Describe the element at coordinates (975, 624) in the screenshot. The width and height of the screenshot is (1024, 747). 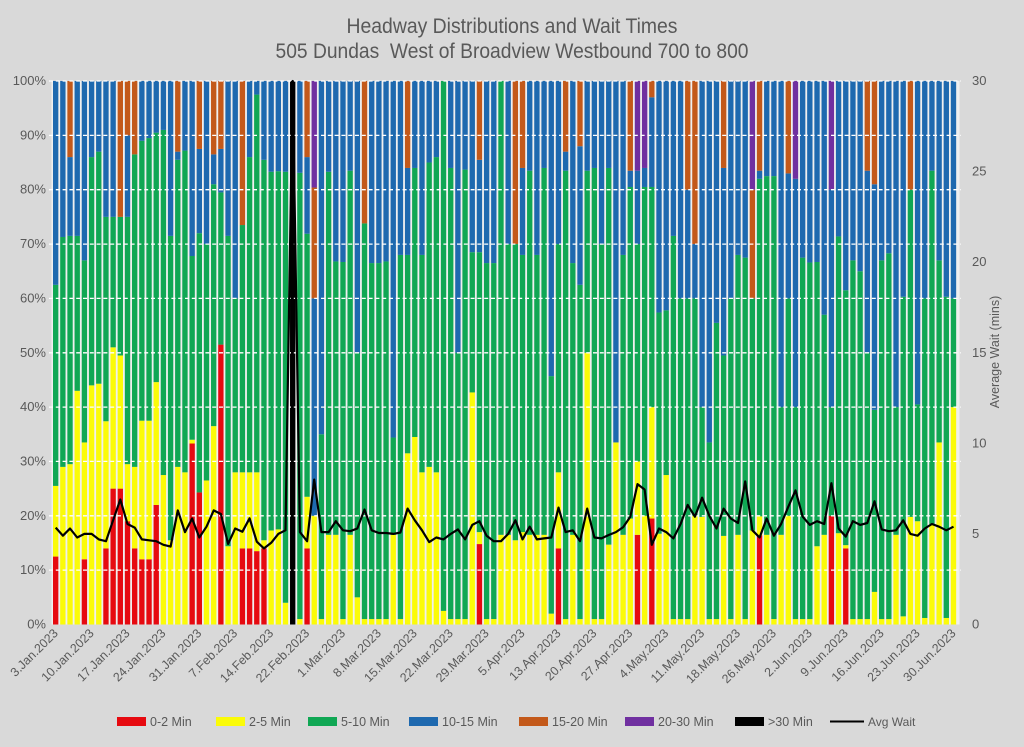
I see `svg-text: 0` at that location.